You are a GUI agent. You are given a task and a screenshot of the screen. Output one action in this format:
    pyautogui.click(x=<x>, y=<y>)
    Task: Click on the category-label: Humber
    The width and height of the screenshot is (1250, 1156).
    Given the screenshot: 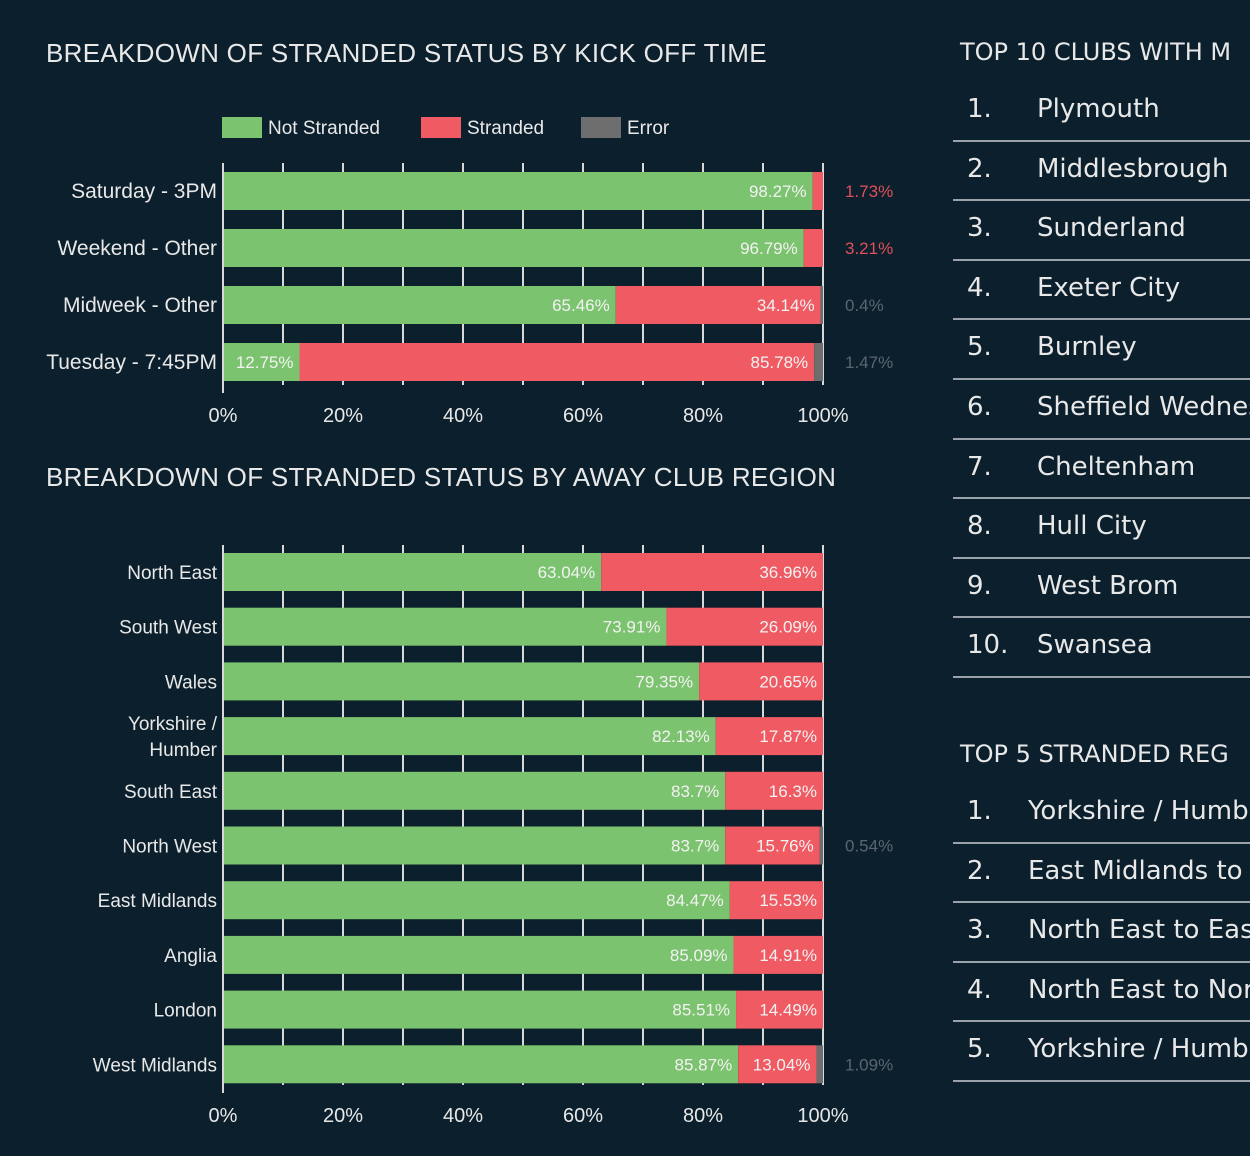 What is the action you would take?
    pyautogui.click(x=183, y=750)
    